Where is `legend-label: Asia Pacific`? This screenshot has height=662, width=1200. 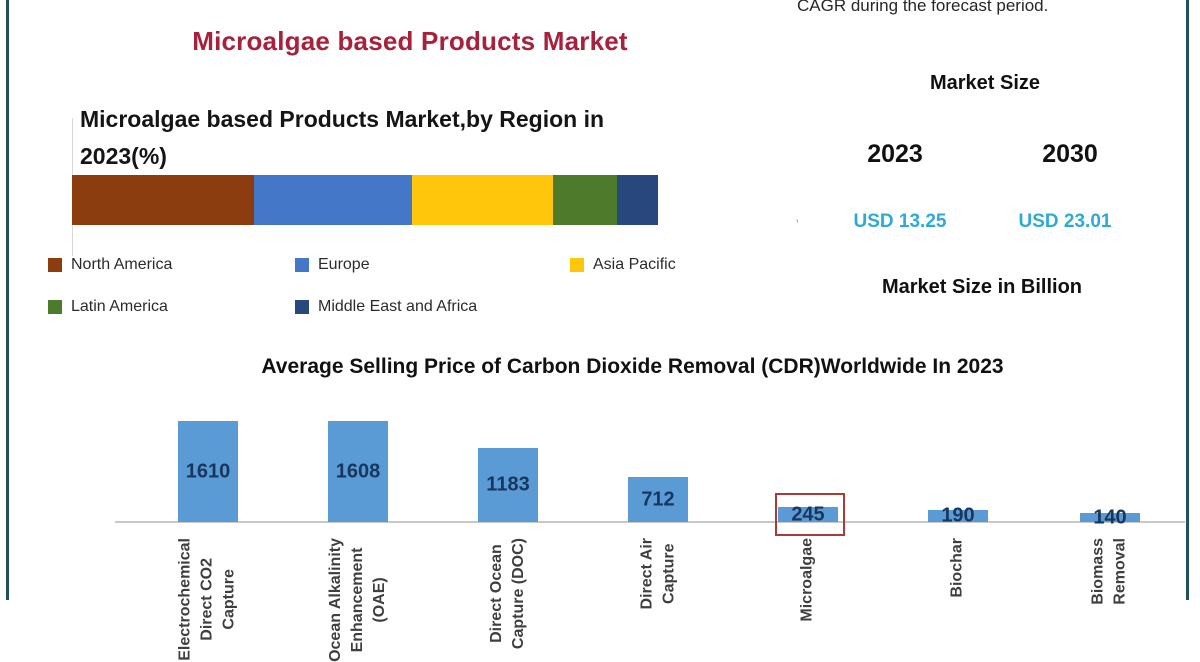 legend-label: Asia Pacific is located at coordinates (634, 264).